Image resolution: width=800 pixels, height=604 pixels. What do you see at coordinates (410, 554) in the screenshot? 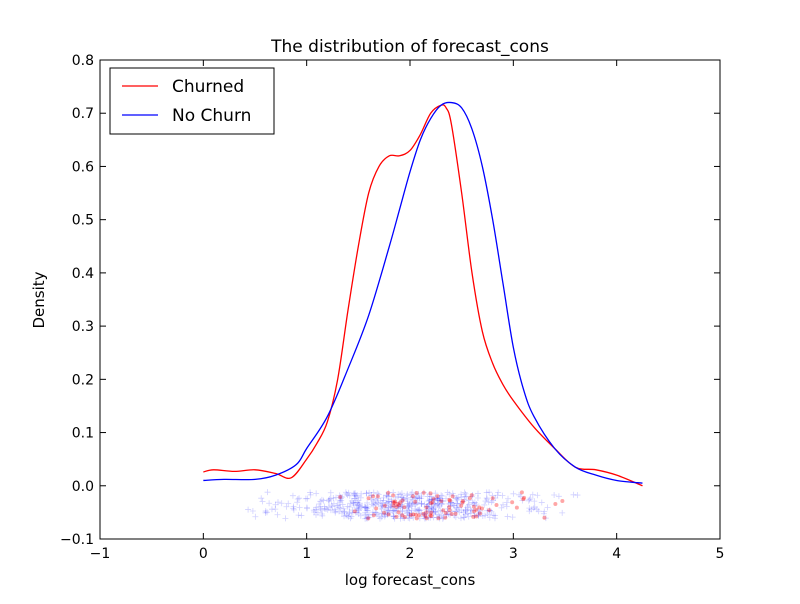
I see `x-tick-label: 2` at bounding box center [410, 554].